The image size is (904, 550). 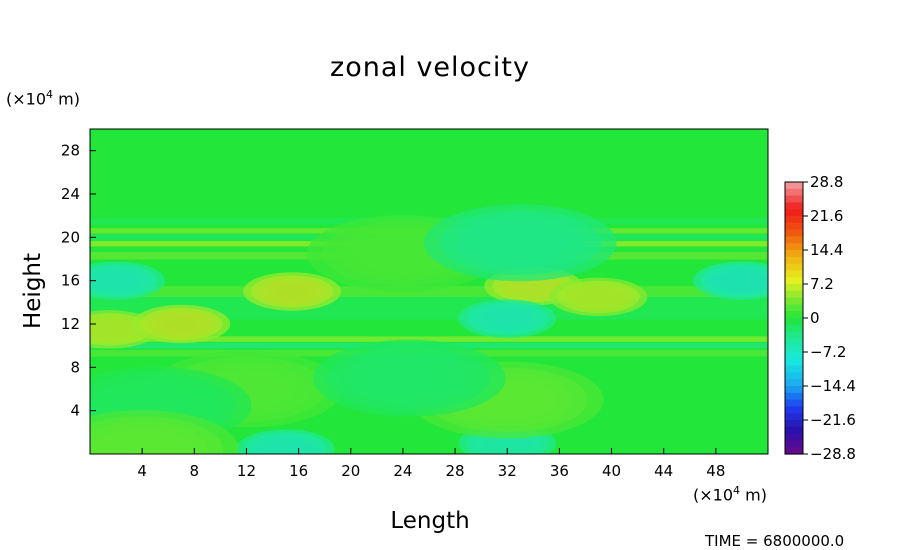 What do you see at coordinates (611, 471) in the screenshot?
I see `x-tick-label: 40` at bounding box center [611, 471].